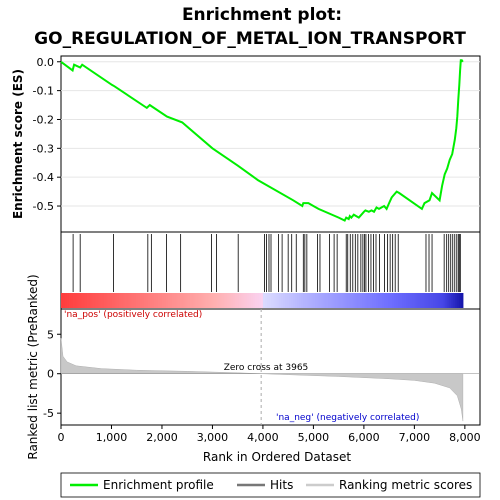  I want to click on chart-title-line1: Enrichment plot:, so click(262, 15).